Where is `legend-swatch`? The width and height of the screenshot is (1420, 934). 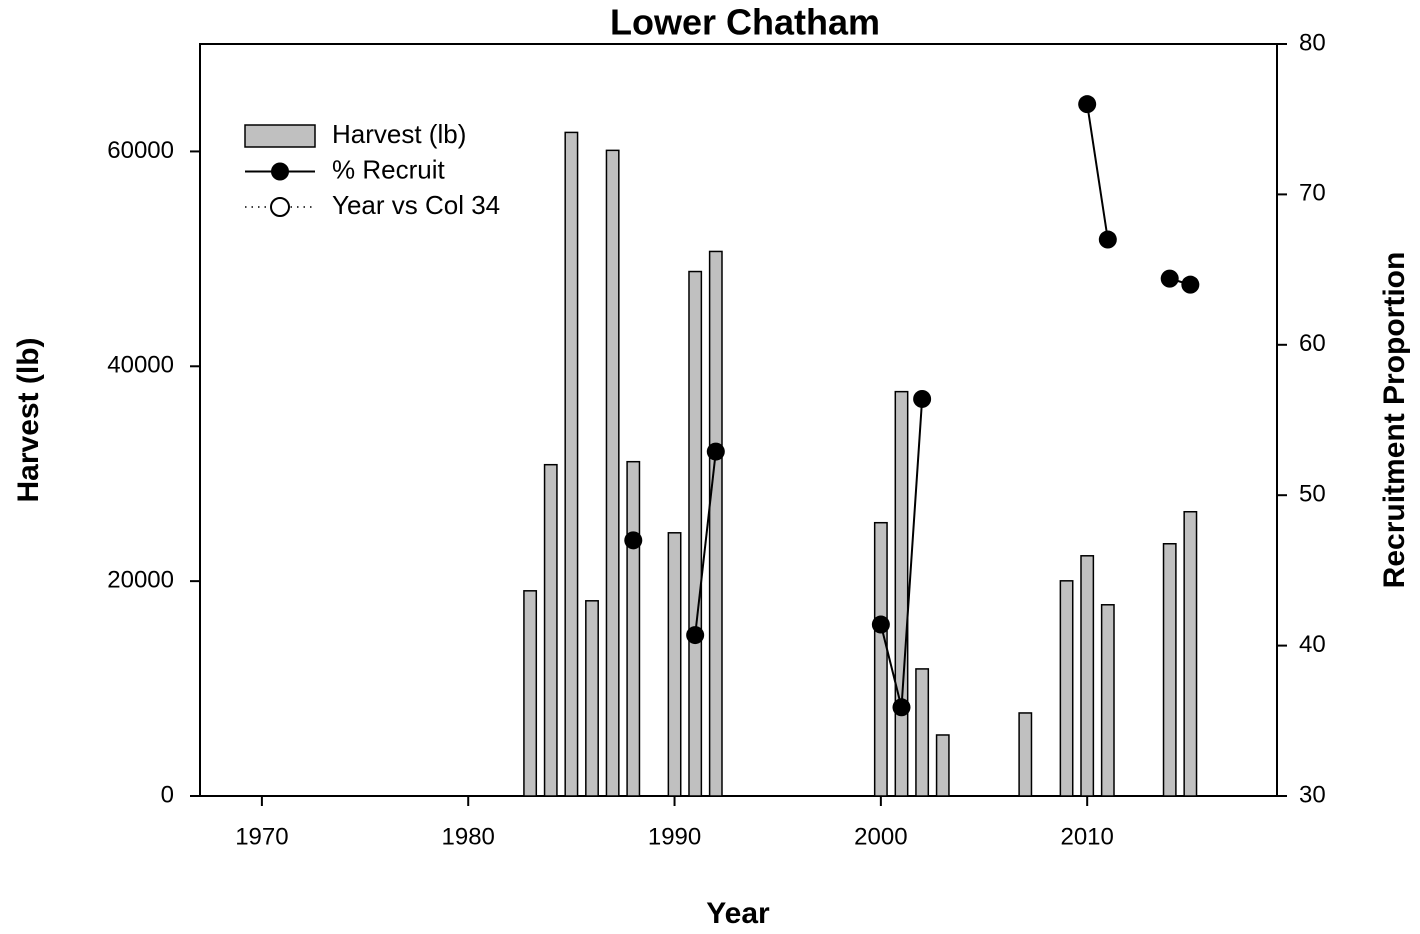
legend-swatch is located at coordinates (280, 136).